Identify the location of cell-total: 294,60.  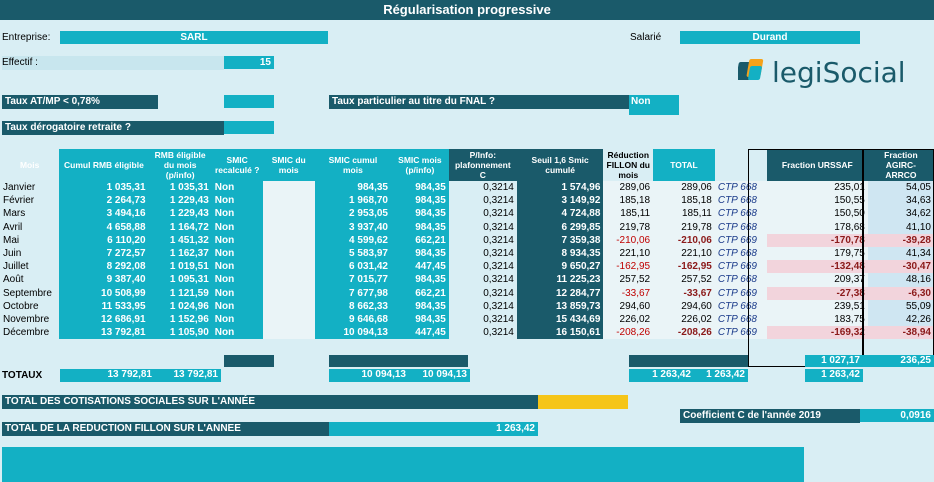
(684, 306).